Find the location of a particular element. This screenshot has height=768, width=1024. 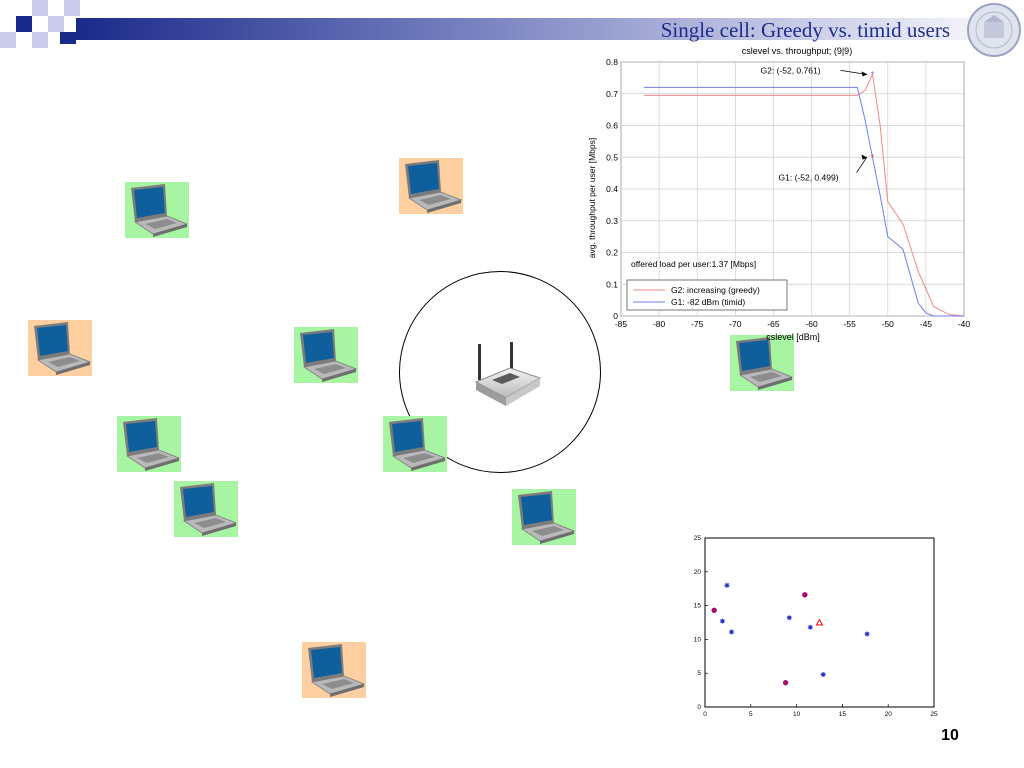

y-tick-label: 0.3 is located at coordinates (612, 221).